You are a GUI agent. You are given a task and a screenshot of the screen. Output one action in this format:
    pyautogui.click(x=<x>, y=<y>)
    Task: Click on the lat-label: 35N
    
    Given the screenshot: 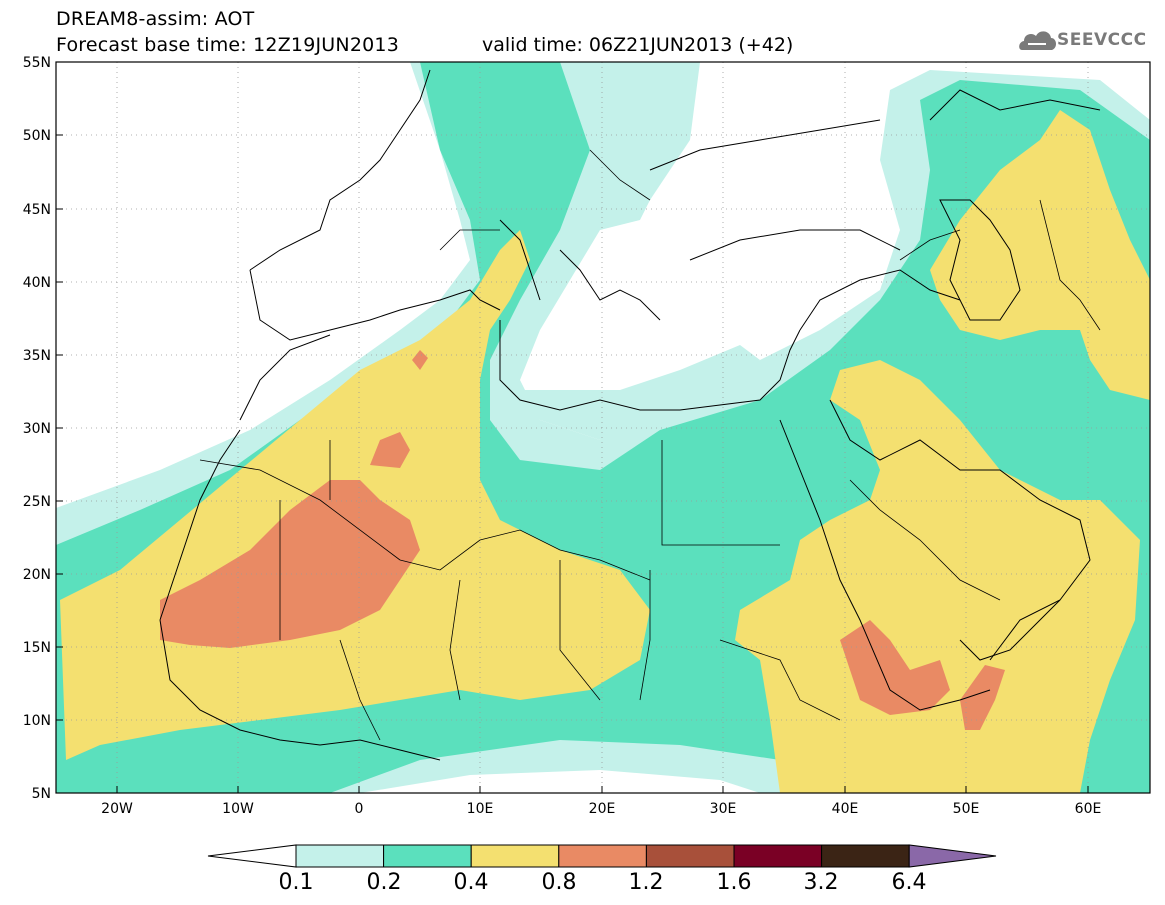 What is the action you would take?
    pyautogui.click(x=37, y=356)
    